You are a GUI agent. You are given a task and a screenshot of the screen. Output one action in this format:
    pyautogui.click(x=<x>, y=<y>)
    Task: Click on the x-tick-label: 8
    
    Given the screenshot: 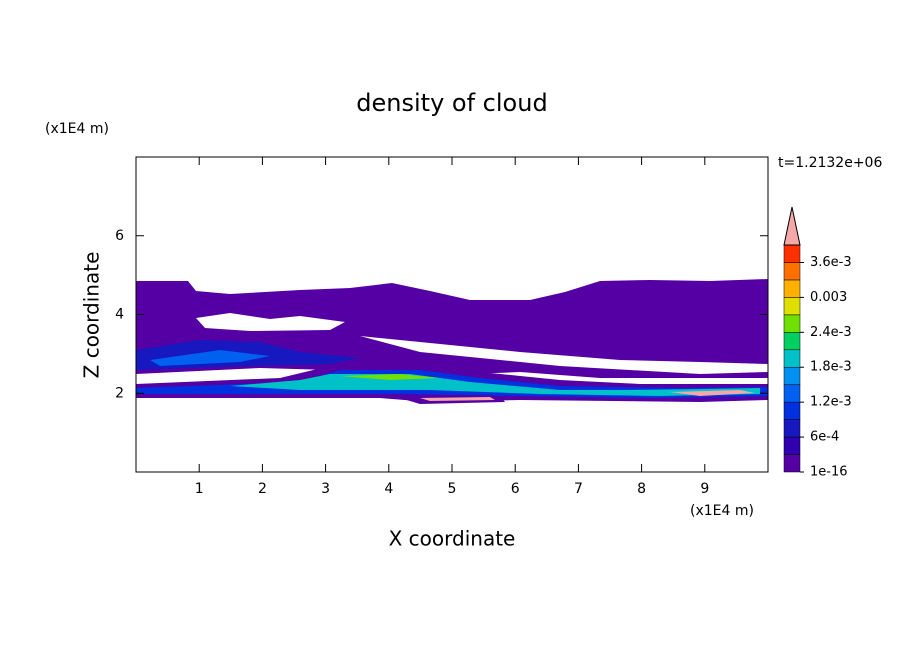 What is the action you would take?
    pyautogui.click(x=641, y=489)
    